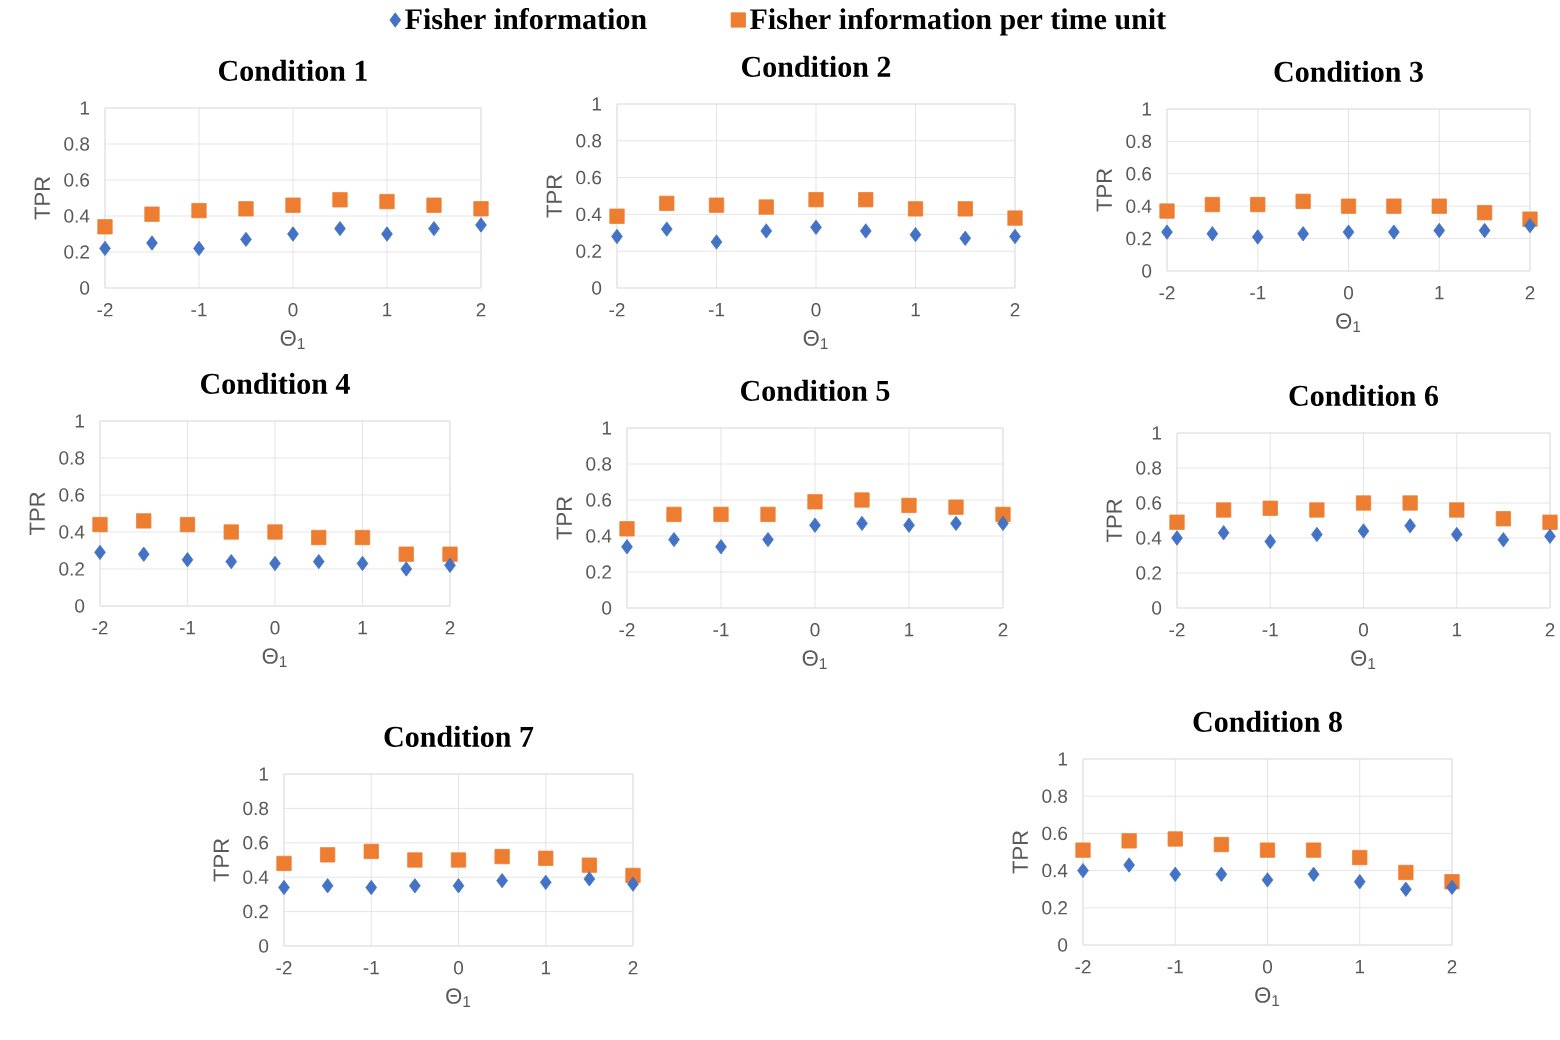 The image size is (1560, 1040). I want to click on chart-title: Condition 2, so click(816, 66).